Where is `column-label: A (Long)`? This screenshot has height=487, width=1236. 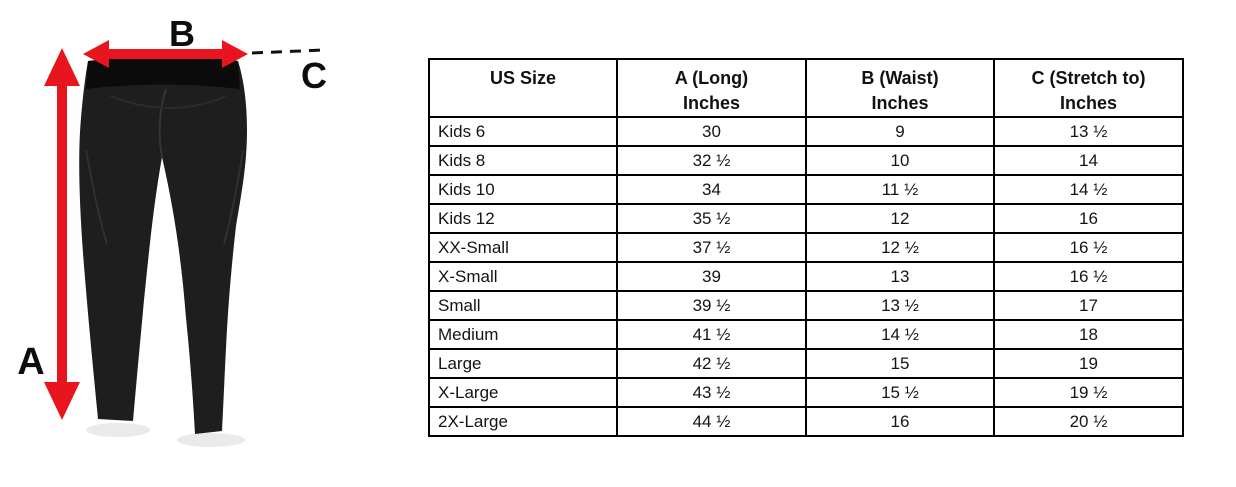 column-label: A (Long) is located at coordinates (711, 78).